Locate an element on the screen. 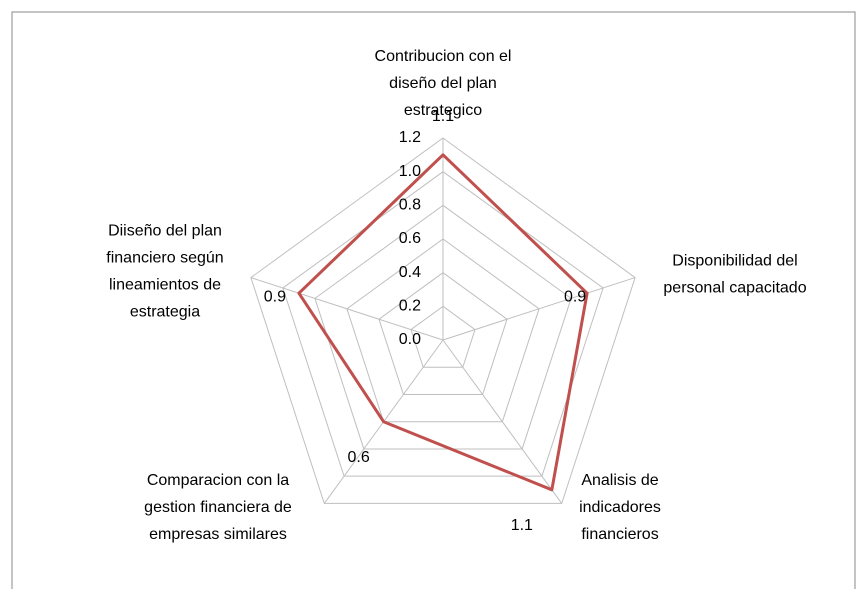 The height and width of the screenshot is (589, 867). tick-label: 1.0 is located at coordinates (410, 171).